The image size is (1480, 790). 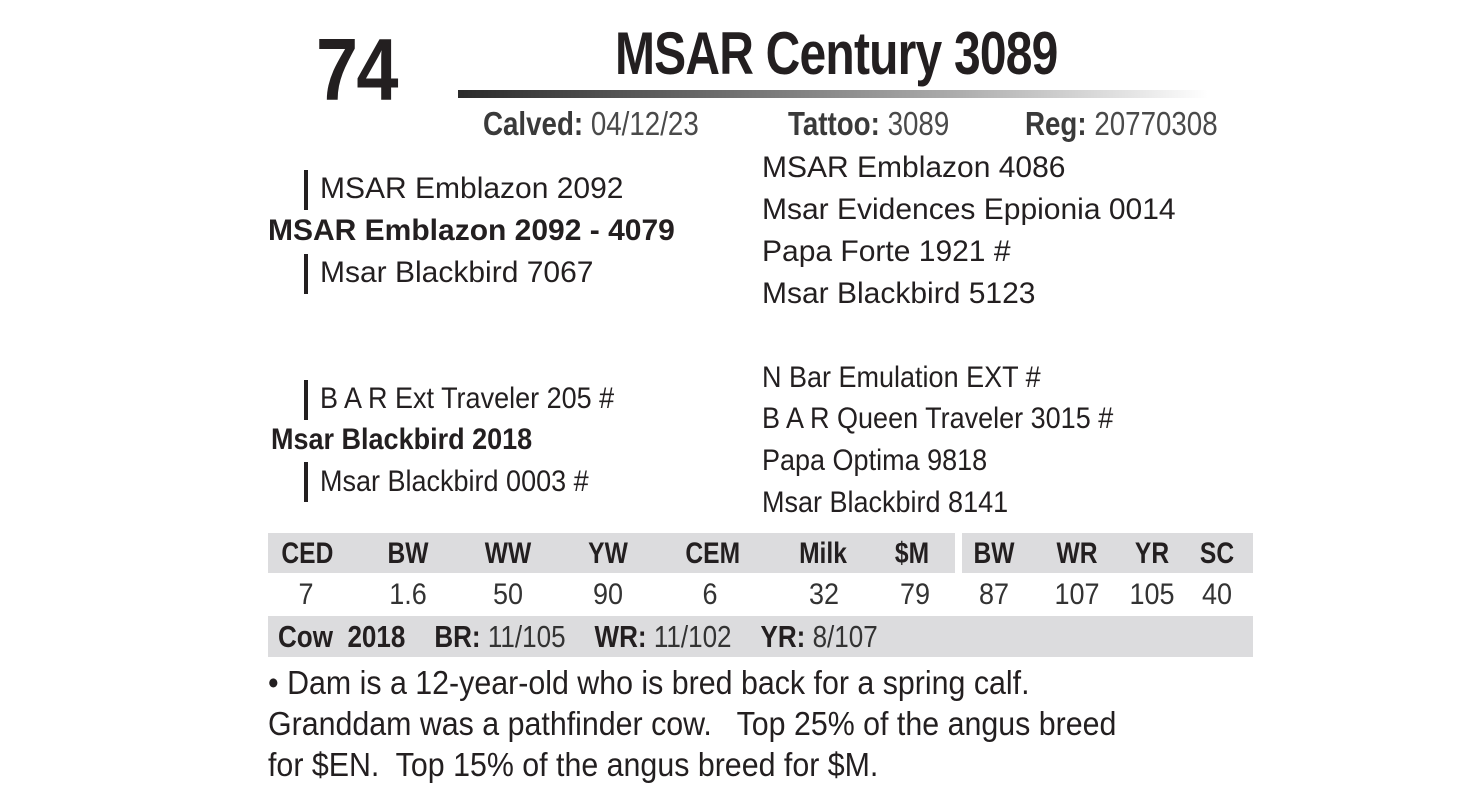 I want to click on epd-value-dollar-m: 79, so click(x=915, y=594).